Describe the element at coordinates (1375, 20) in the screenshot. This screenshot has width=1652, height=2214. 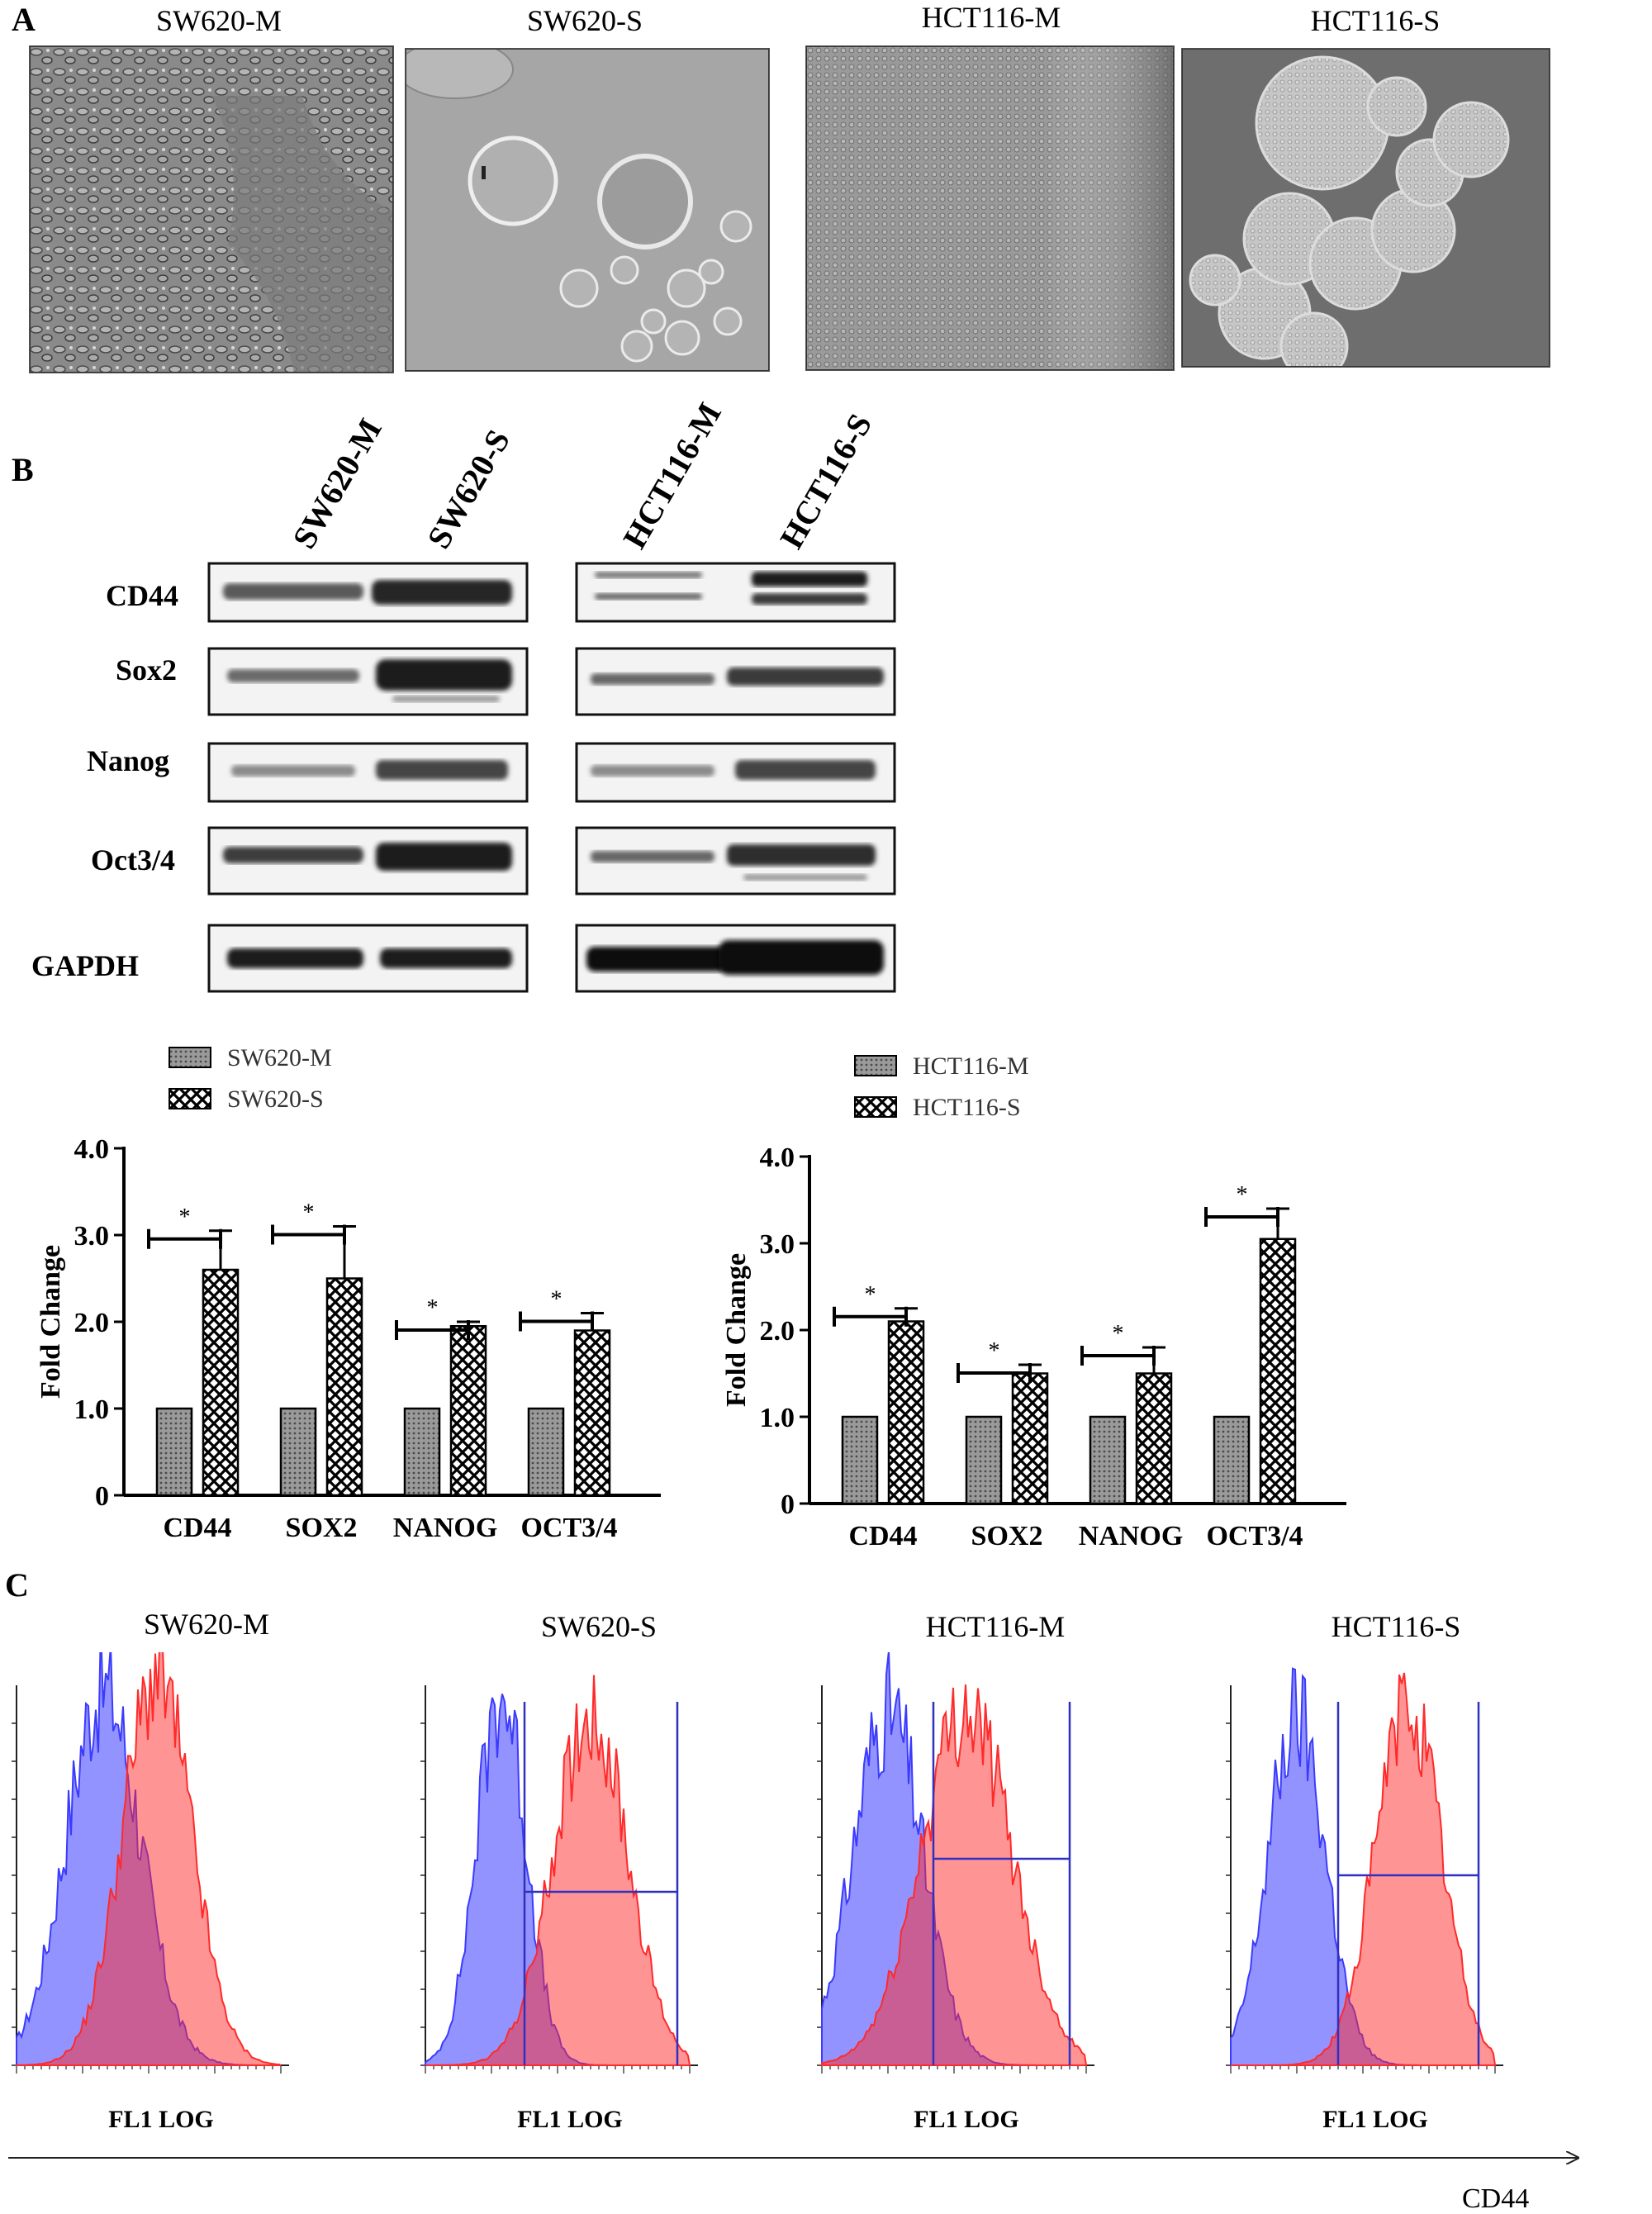
I see `image-label-hct116-s: HCT116-S` at that location.